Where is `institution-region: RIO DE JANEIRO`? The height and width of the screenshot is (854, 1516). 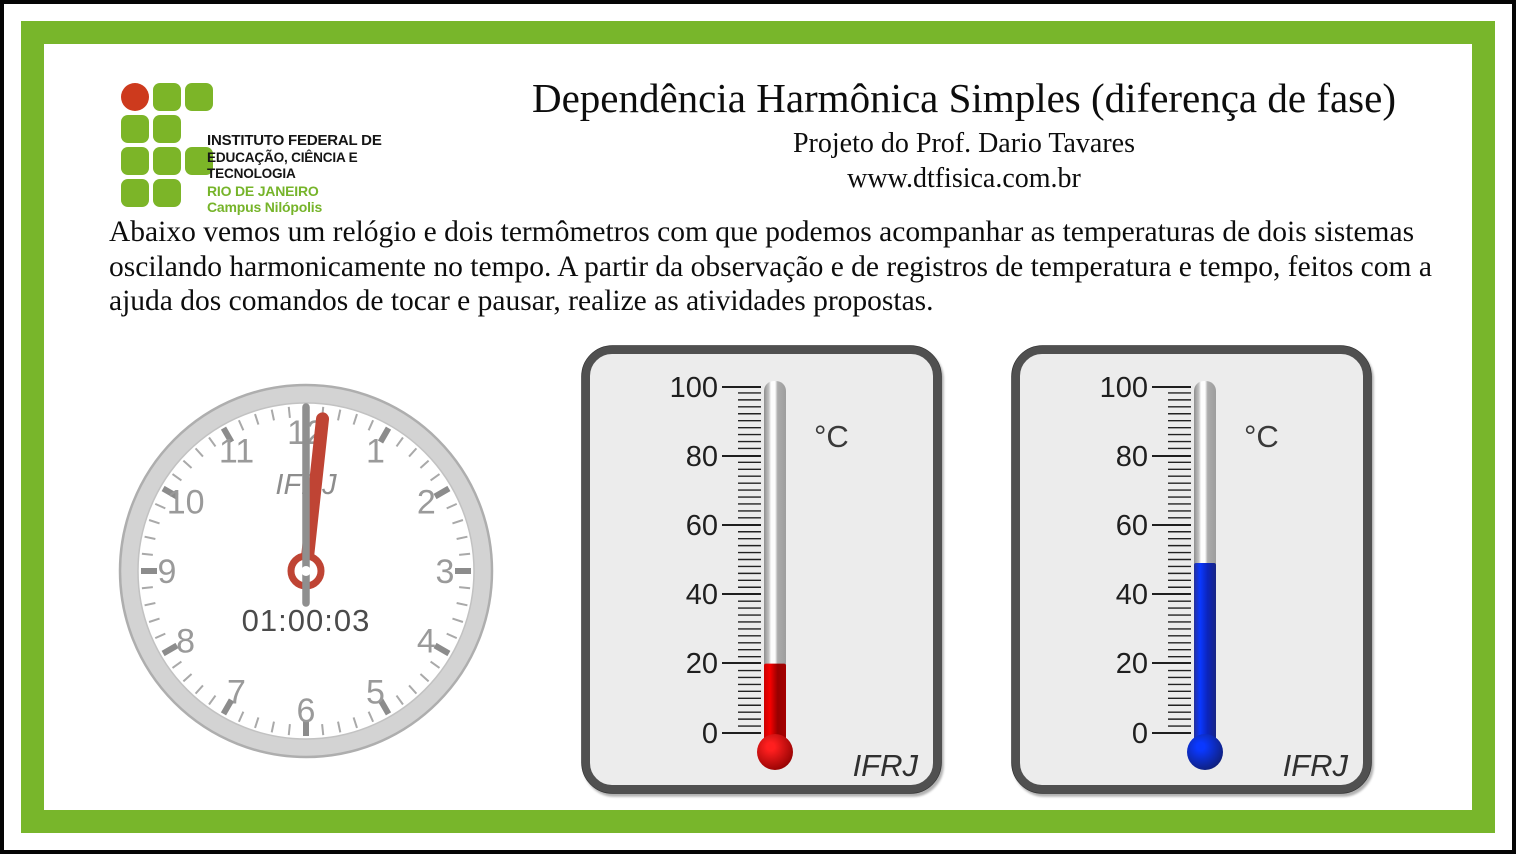 institution-region: RIO DE JANEIRO is located at coordinates (263, 190).